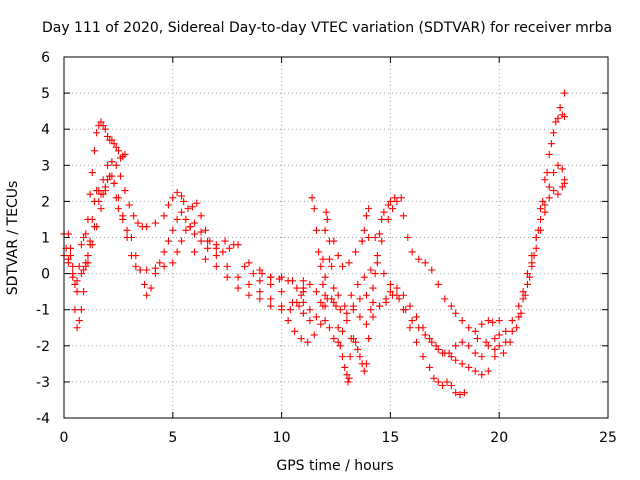  What do you see at coordinates (353, 290) in the screenshot?
I see `series-spikes` at bounding box center [353, 290].